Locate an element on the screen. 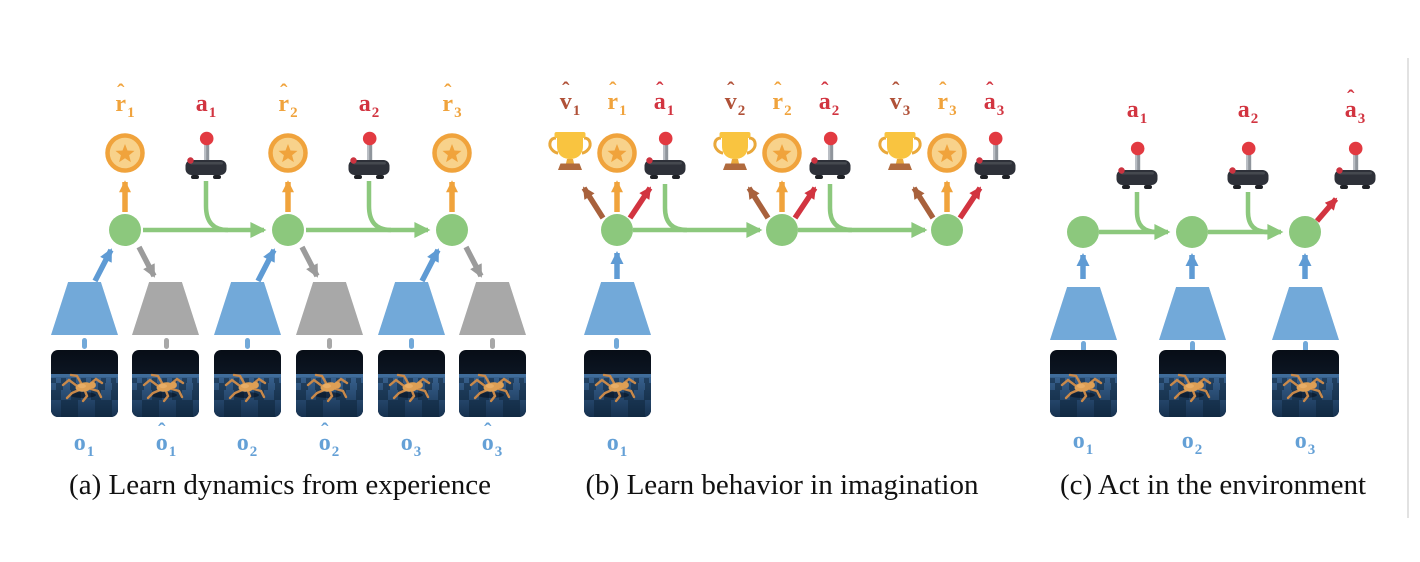  caption-c: (c) Act in the environment is located at coordinates (1213, 485).